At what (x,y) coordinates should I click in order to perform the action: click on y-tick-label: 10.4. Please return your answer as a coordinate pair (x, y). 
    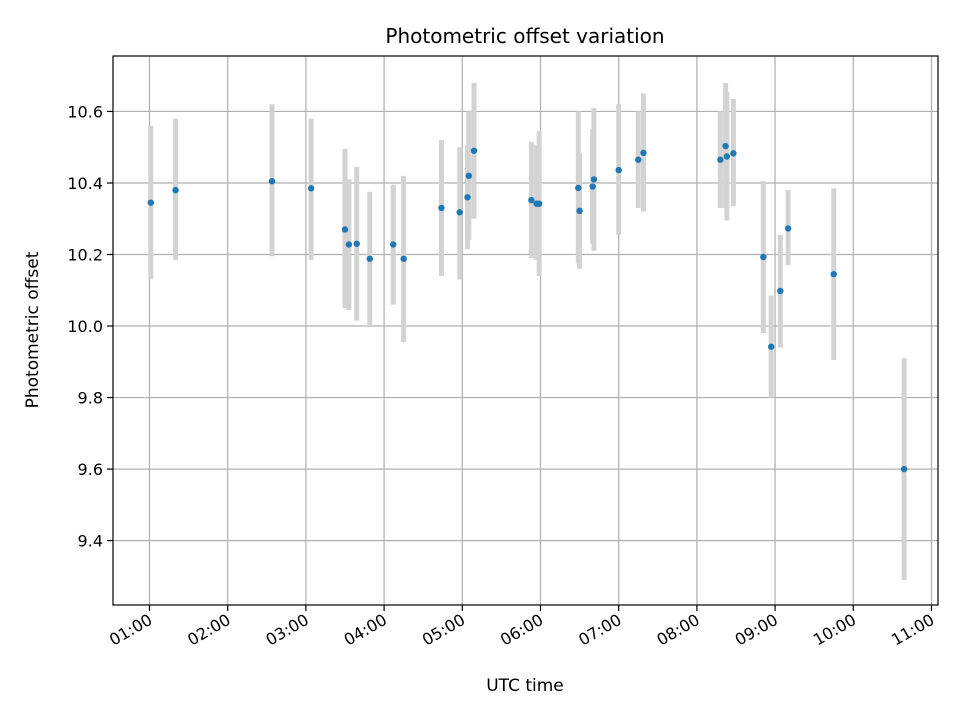
    Looking at the image, I should click on (85, 183).